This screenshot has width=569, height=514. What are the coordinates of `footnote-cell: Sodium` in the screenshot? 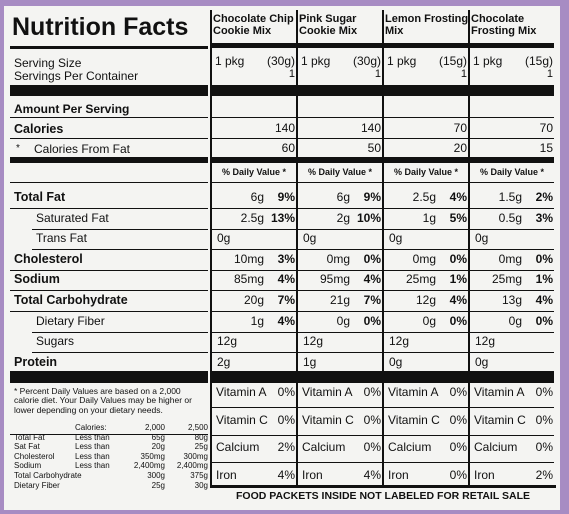 It's located at (28, 466).